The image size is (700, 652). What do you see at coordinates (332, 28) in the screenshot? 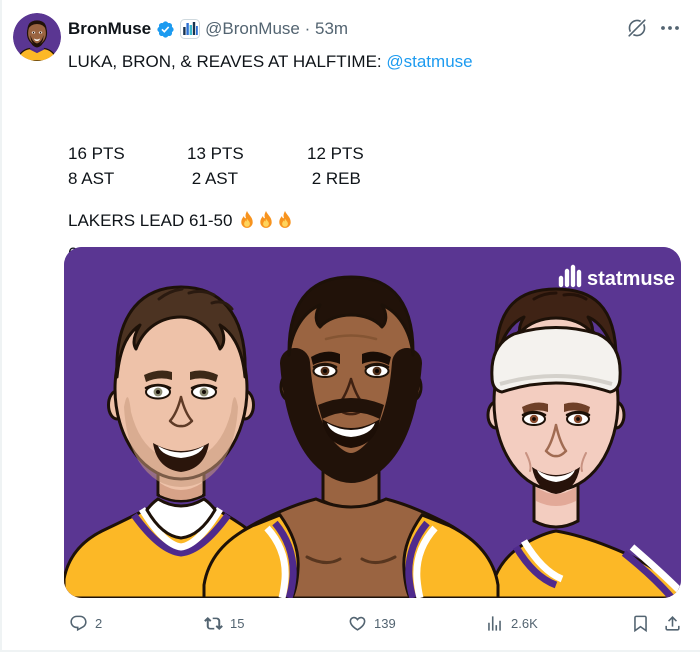
I see `timestamp: 53m` at bounding box center [332, 28].